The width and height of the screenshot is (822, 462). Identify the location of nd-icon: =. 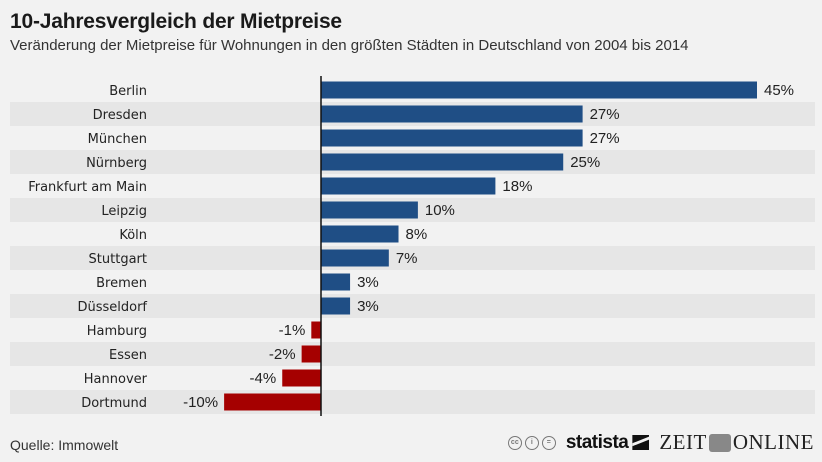
(548, 442).